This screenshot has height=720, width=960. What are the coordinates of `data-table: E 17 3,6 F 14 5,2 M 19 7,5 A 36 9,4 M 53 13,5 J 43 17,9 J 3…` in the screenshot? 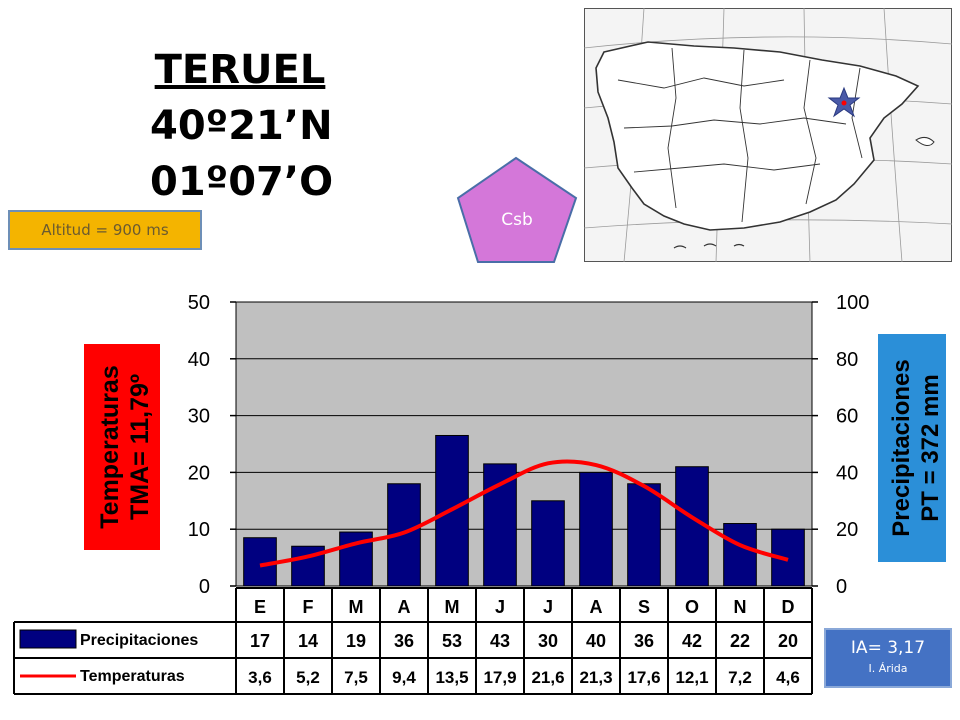 It's located at (413, 641).